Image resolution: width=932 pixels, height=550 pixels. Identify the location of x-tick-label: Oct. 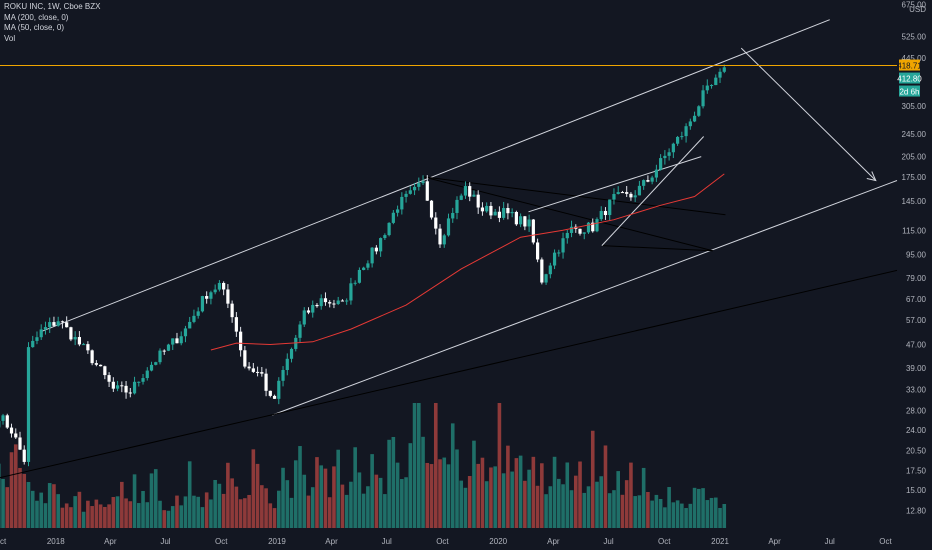
(221, 541).